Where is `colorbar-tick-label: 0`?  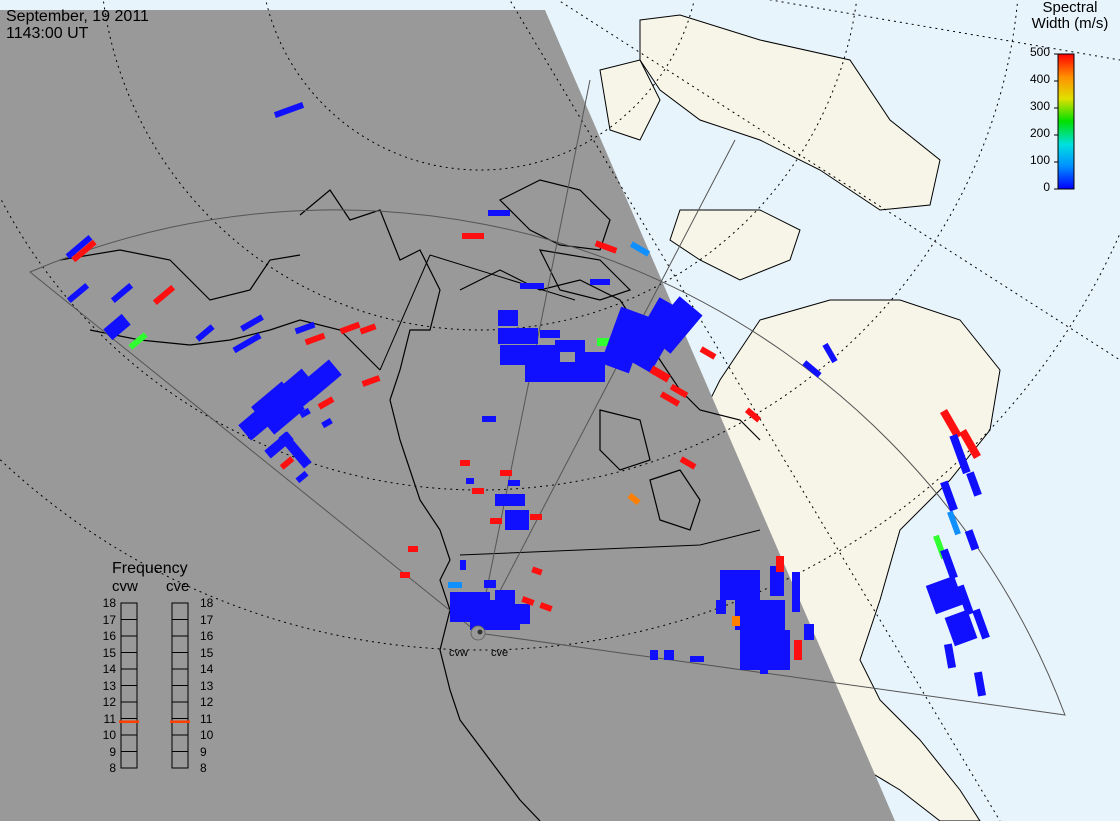 colorbar-tick-label: 0 is located at coordinates (1046, 187).